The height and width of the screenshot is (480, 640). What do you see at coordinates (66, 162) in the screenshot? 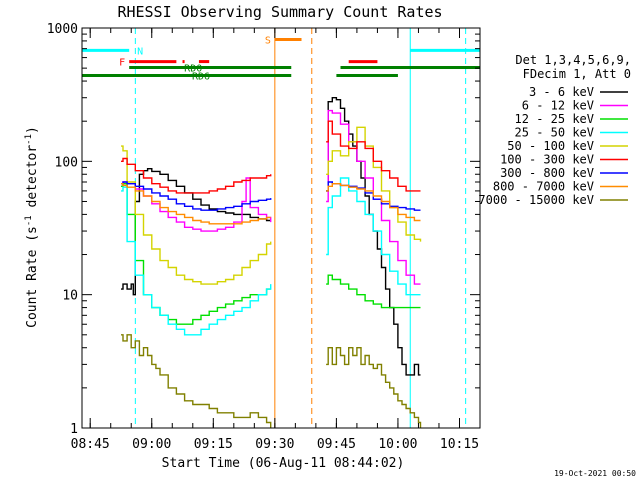
I see `y-tick-label: 100` at bounding box center [66, 162].